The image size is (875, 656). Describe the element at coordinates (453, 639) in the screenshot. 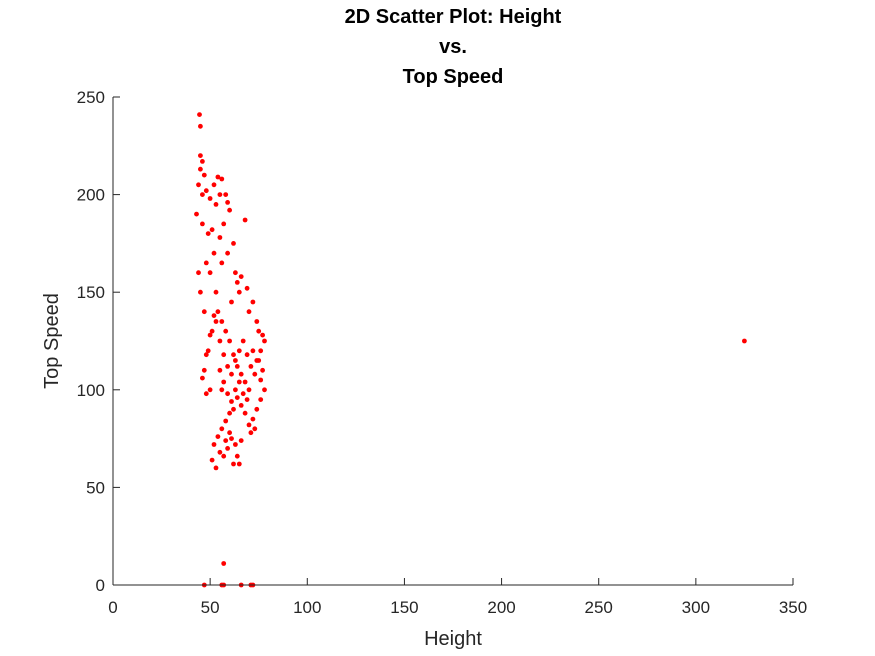

I see `x-axis-label: Height` at that location.